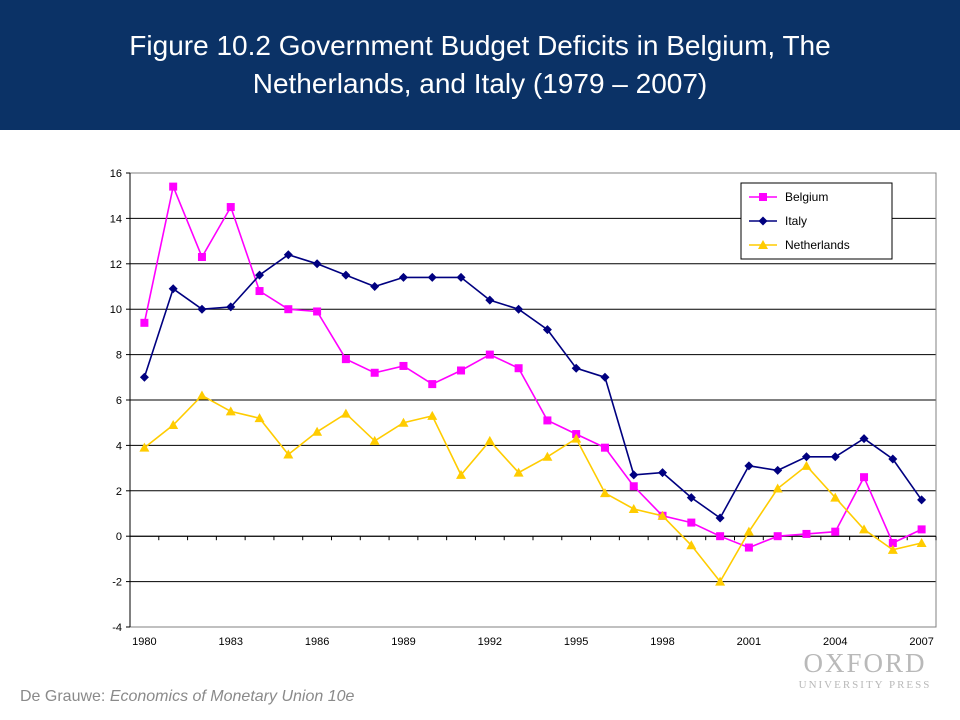 The width and height of the screenshot is (960, 720). I want to click on x-tick-label: 1986, so click(317, 642).